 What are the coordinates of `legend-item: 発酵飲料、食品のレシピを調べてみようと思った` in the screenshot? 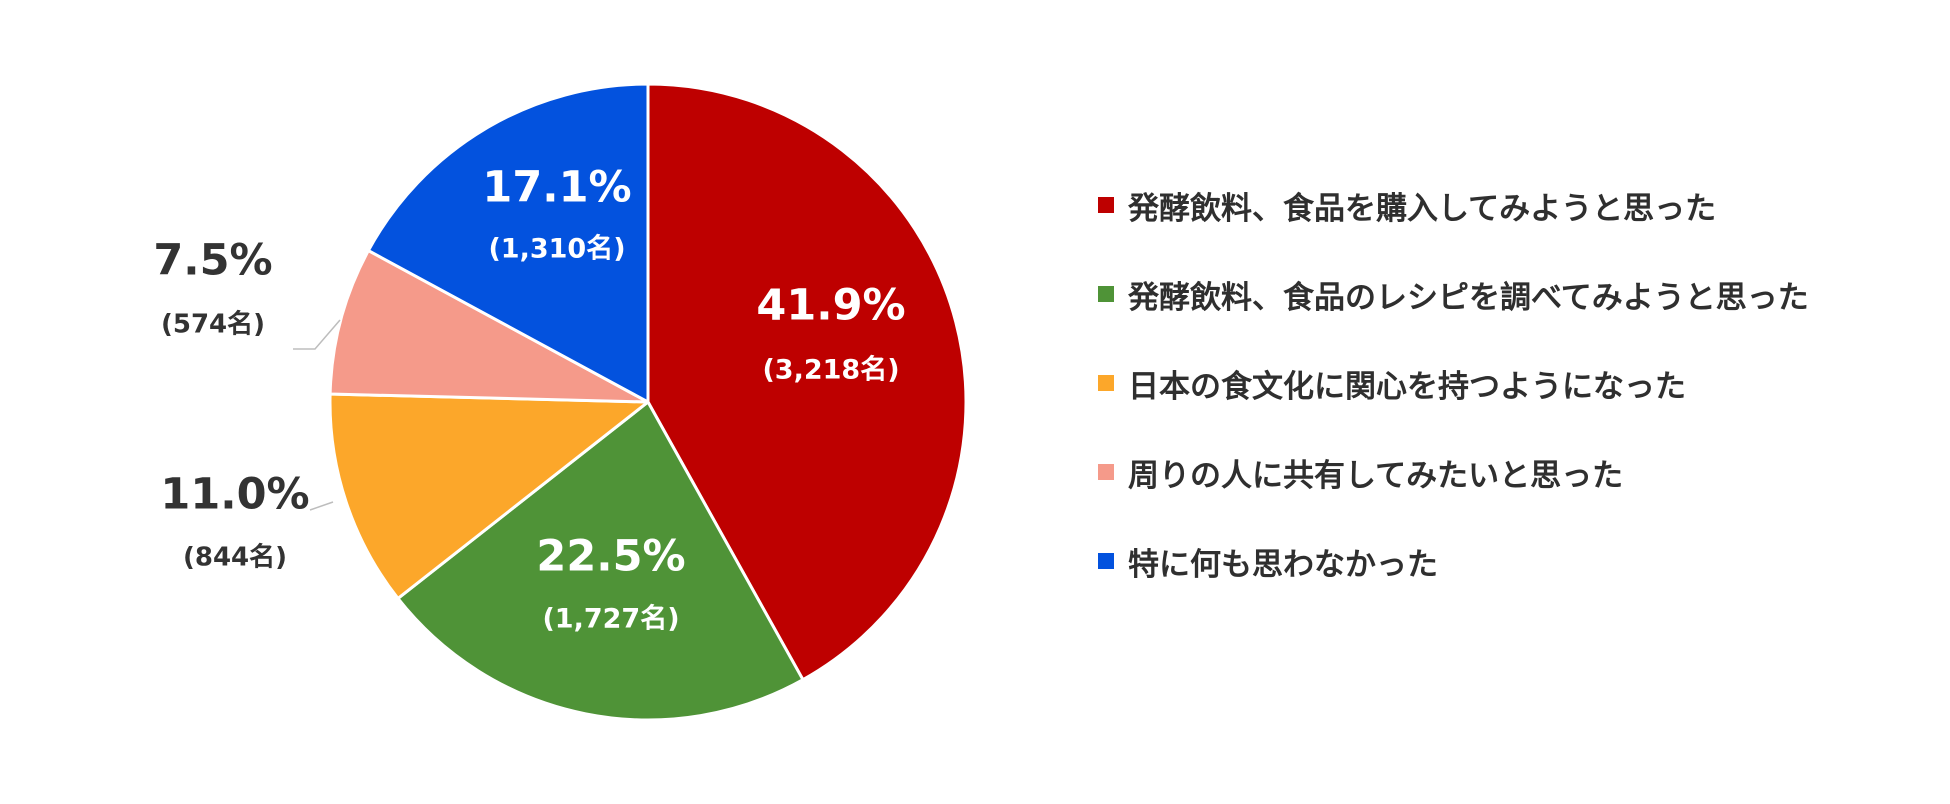 It's located at (1453, 294).